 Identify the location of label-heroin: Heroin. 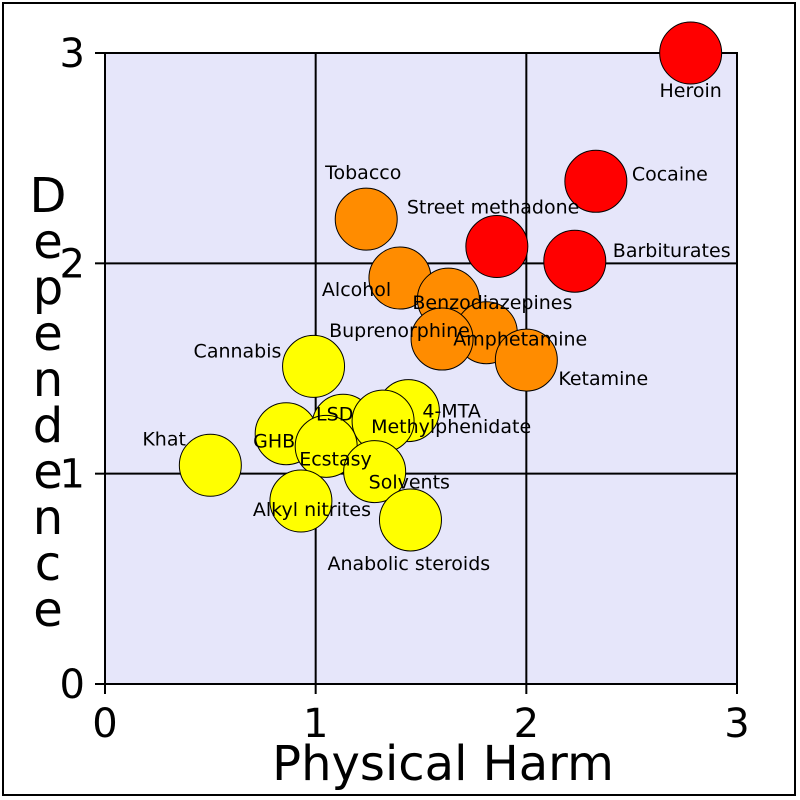
(690, 91).